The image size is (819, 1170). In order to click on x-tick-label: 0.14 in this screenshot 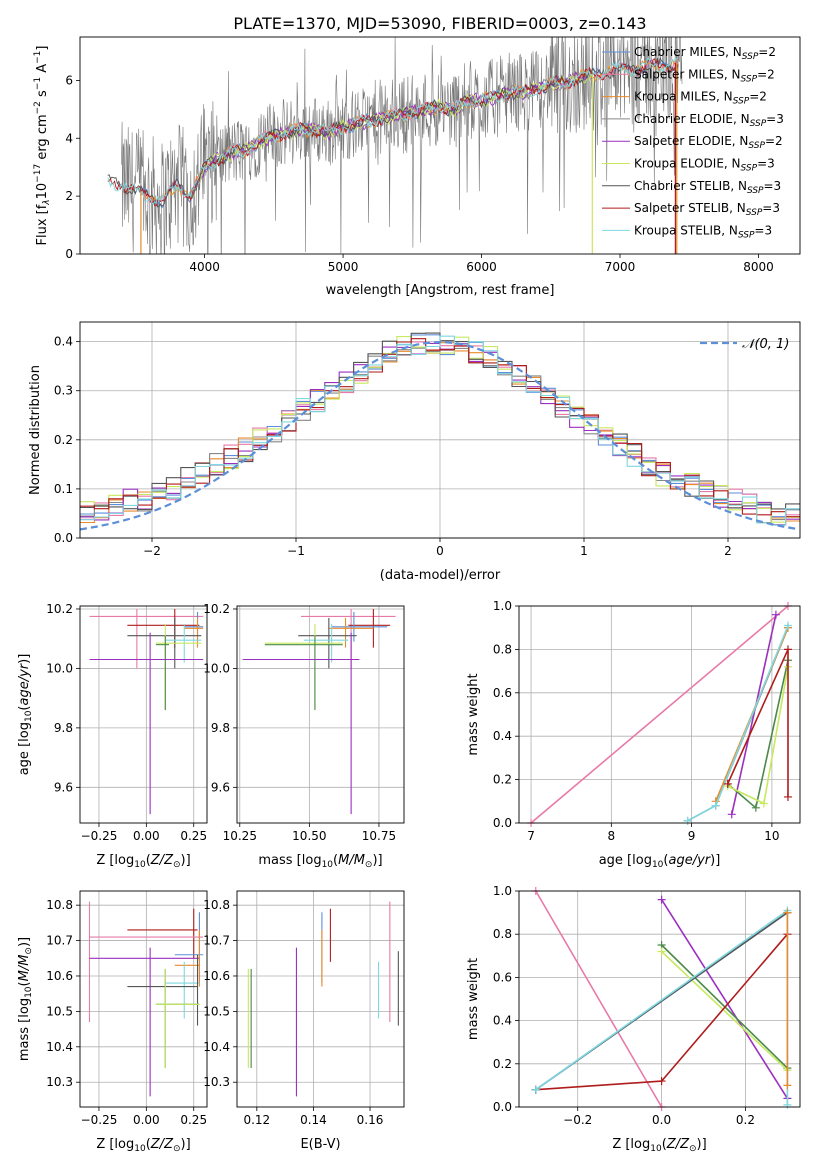, I will do `click(313, 1120)`.